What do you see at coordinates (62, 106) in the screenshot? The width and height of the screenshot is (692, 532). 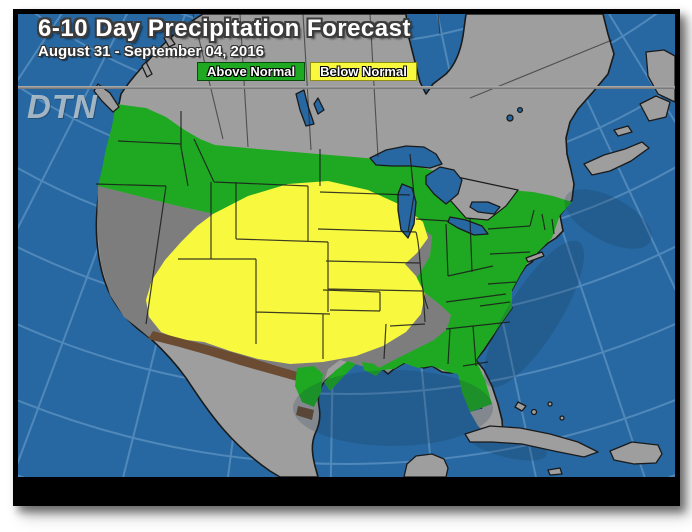 I see `dtn-logo: DTN` at bounding box center [62, 106].